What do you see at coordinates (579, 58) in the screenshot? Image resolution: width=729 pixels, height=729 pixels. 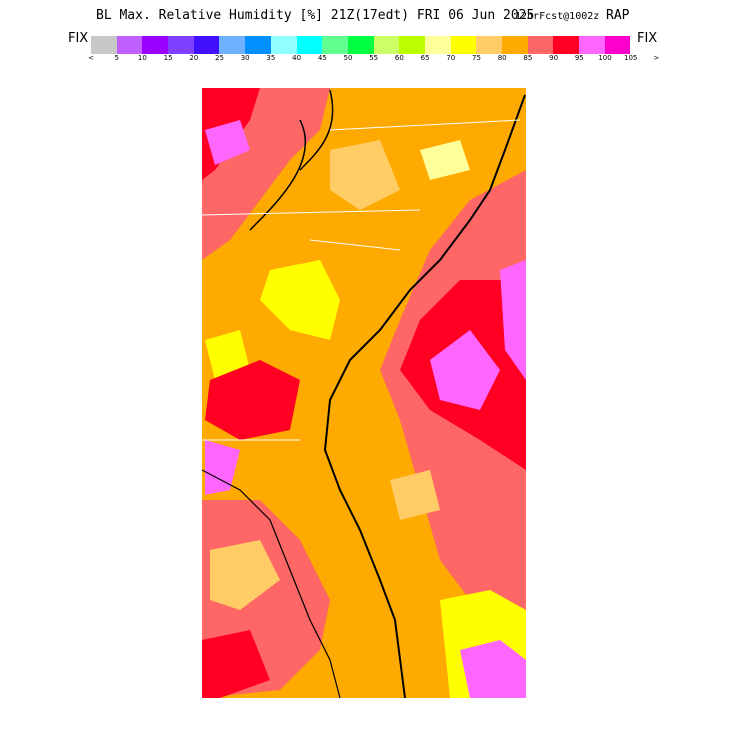 I see `tick-label: 95` at bounding box center [579, 58].